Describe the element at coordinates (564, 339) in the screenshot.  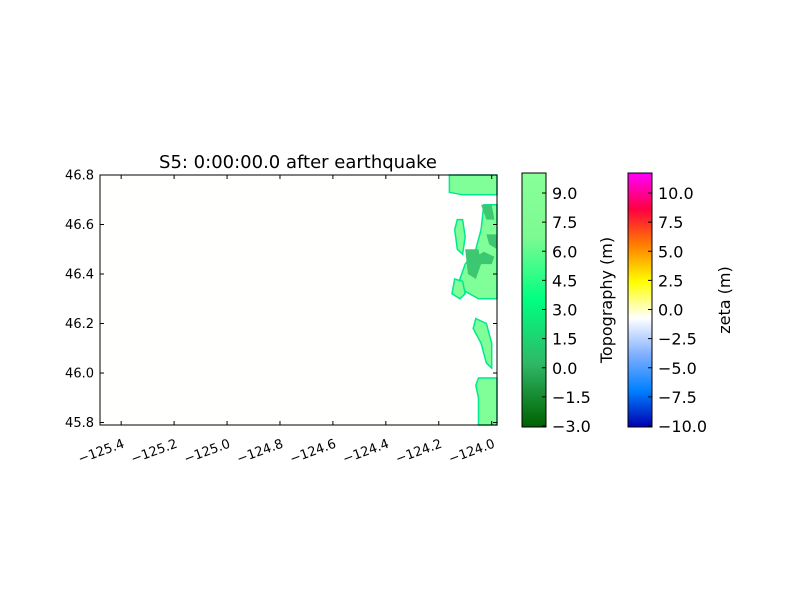
I see `colorbar-tick-label: 1.5` at that location.